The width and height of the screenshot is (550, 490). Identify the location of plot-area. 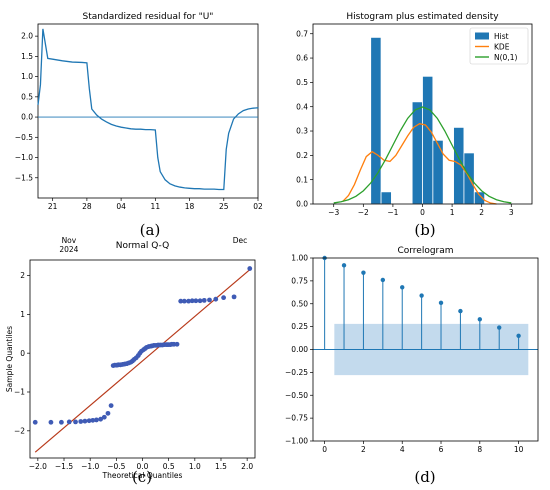
(148, 111).